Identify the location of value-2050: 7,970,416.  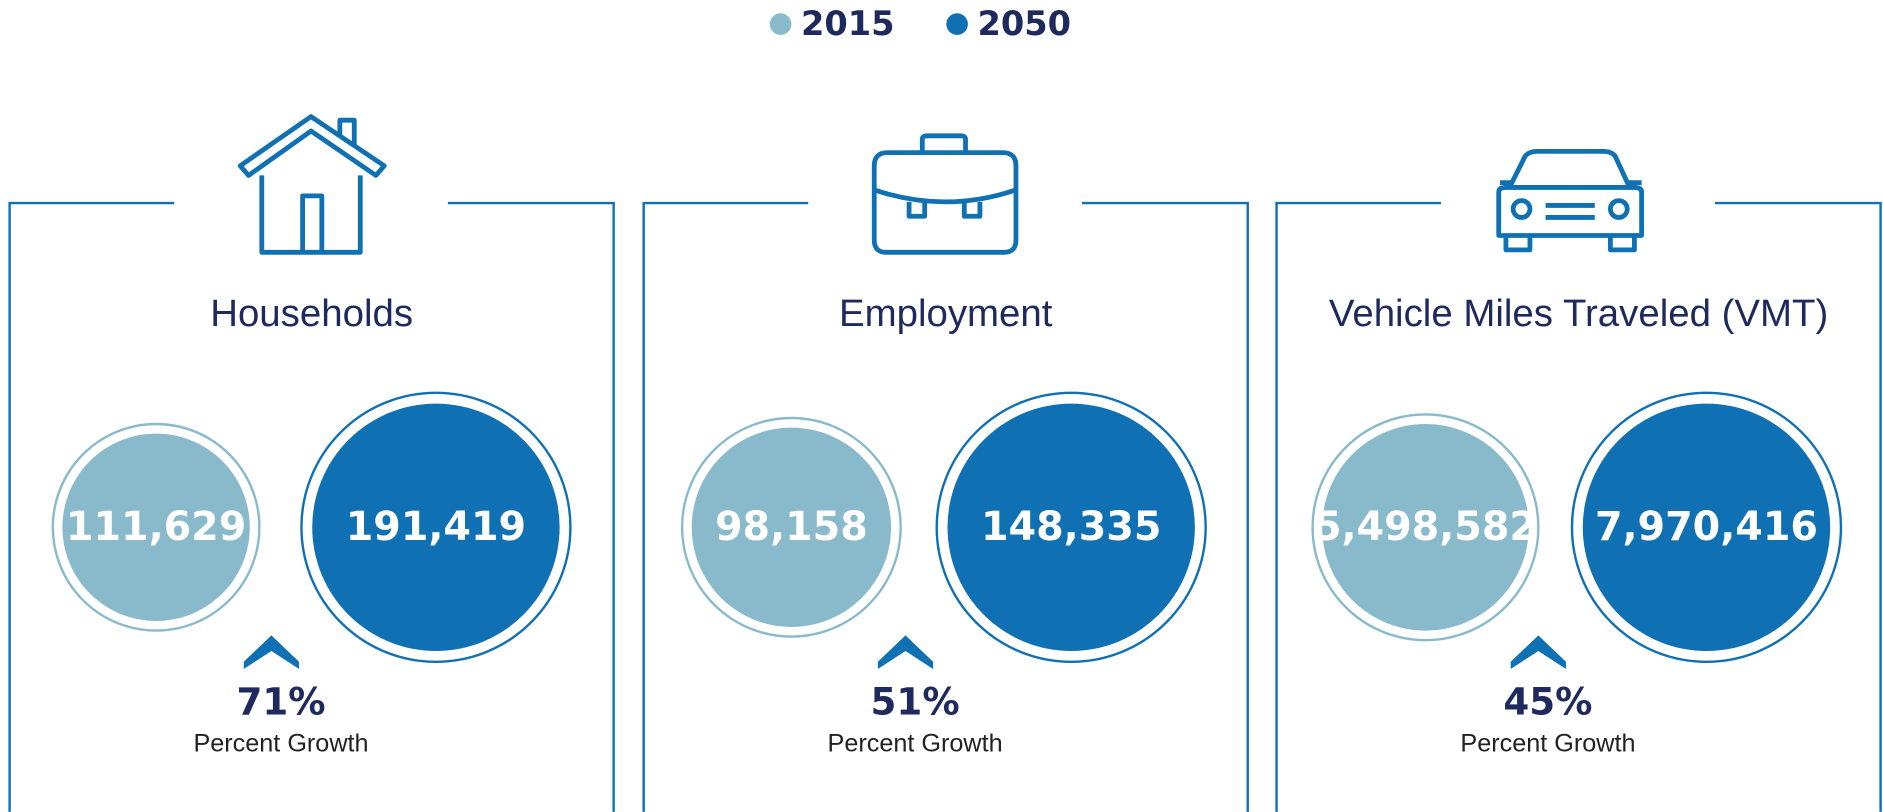
(1706, 527).